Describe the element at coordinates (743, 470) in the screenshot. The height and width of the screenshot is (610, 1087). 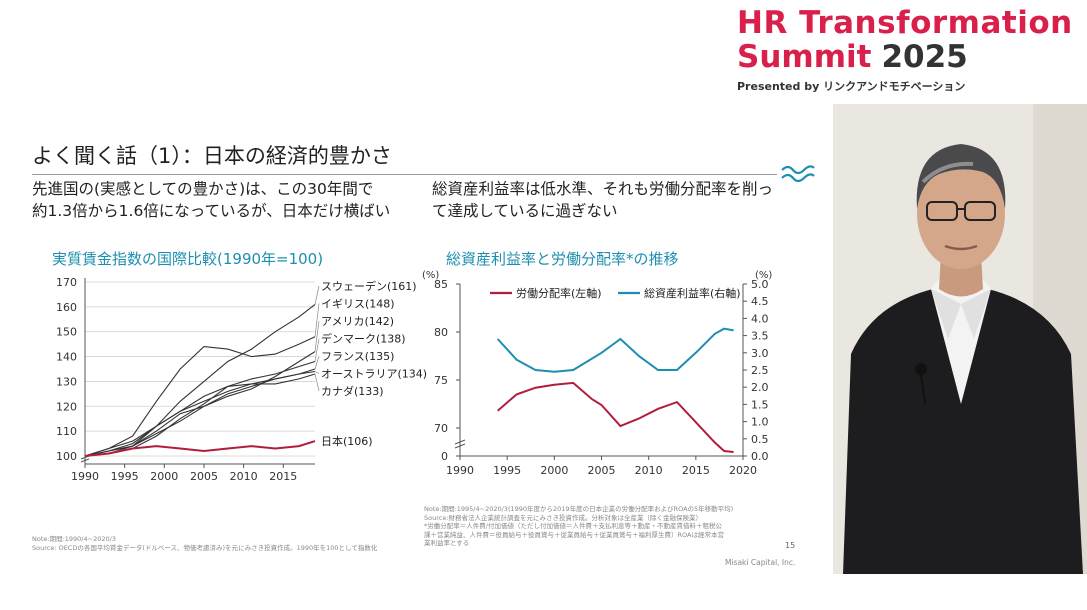
I see `x-tick-label: 2020` at that location.